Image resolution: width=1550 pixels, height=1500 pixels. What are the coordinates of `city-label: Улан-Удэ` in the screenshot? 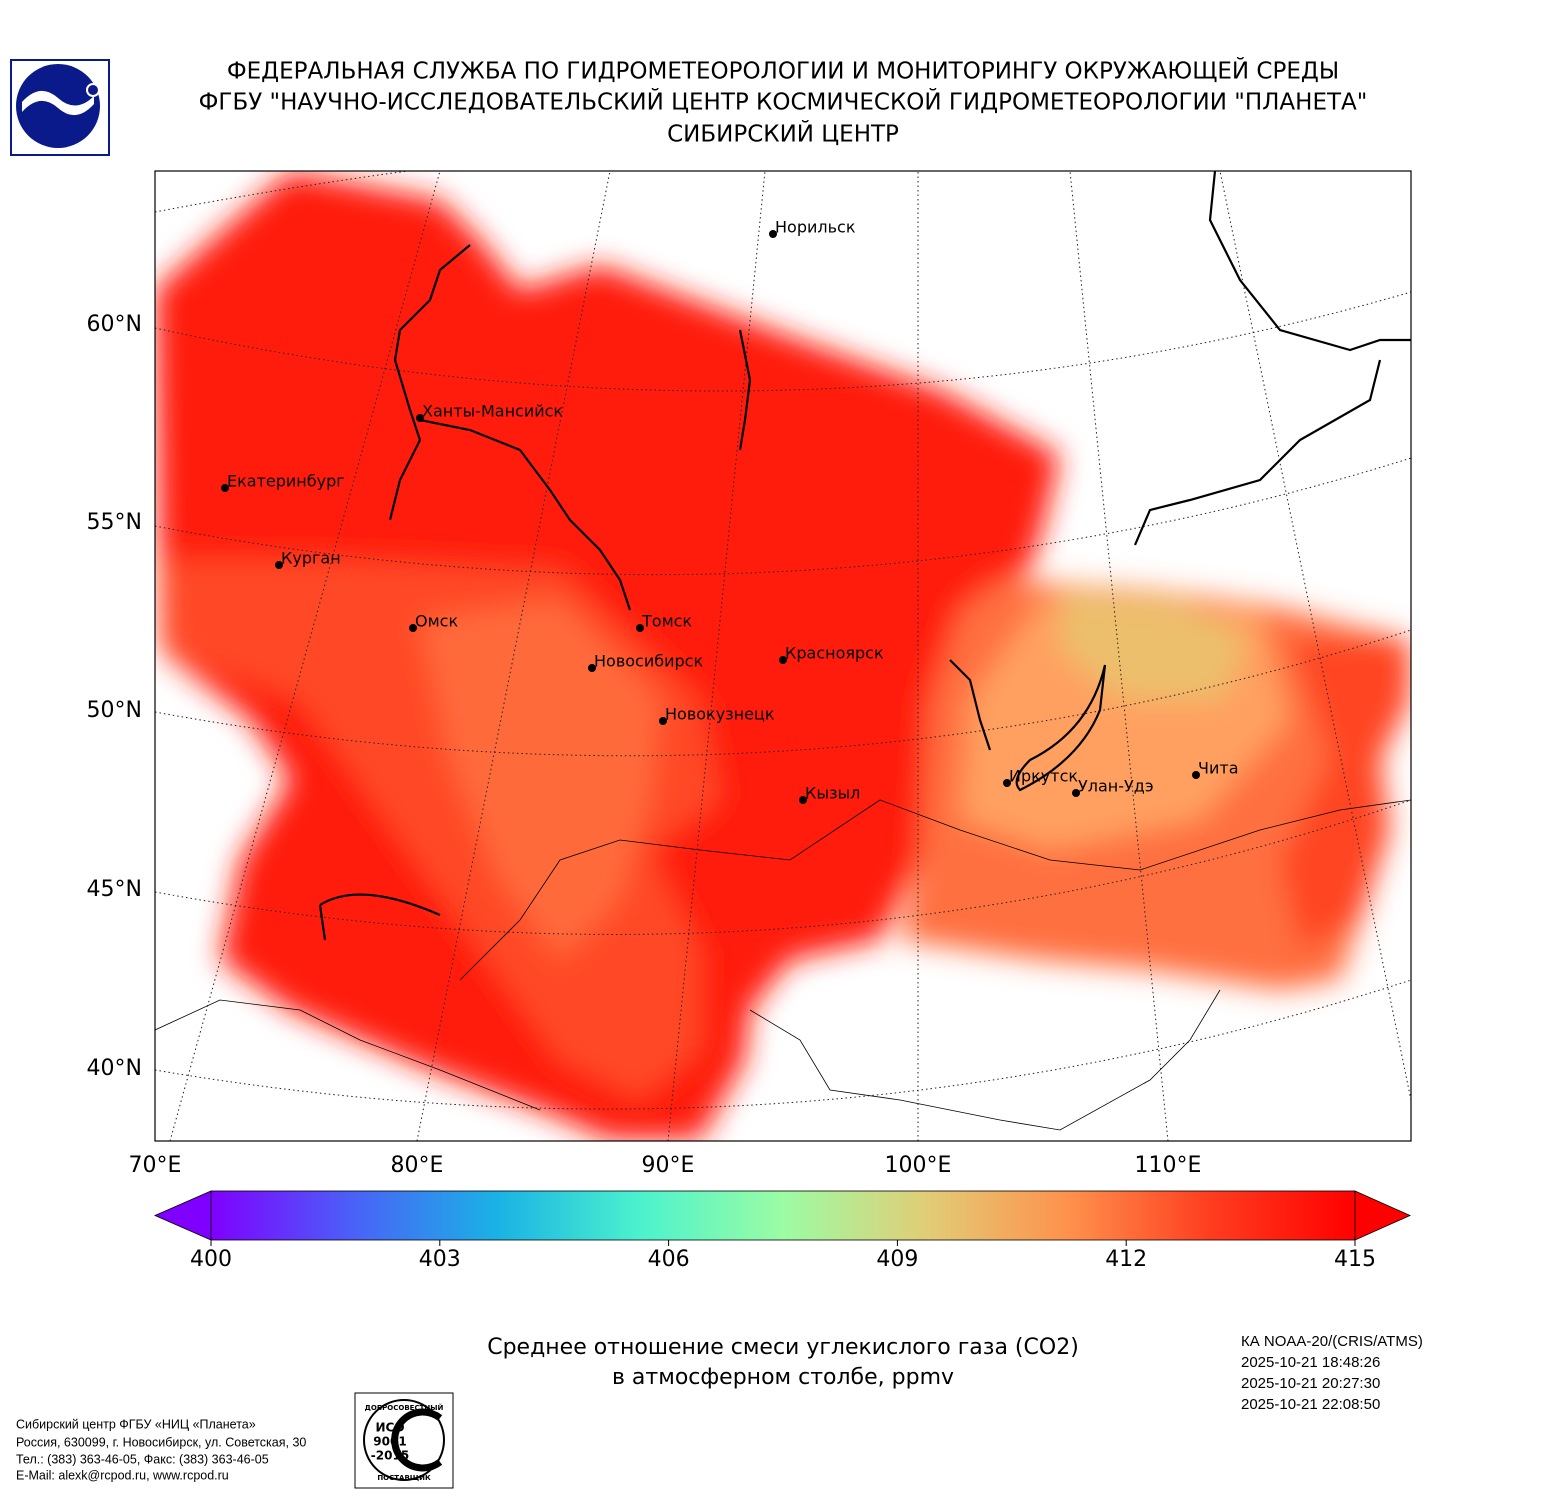 It's located at (1116, 786).